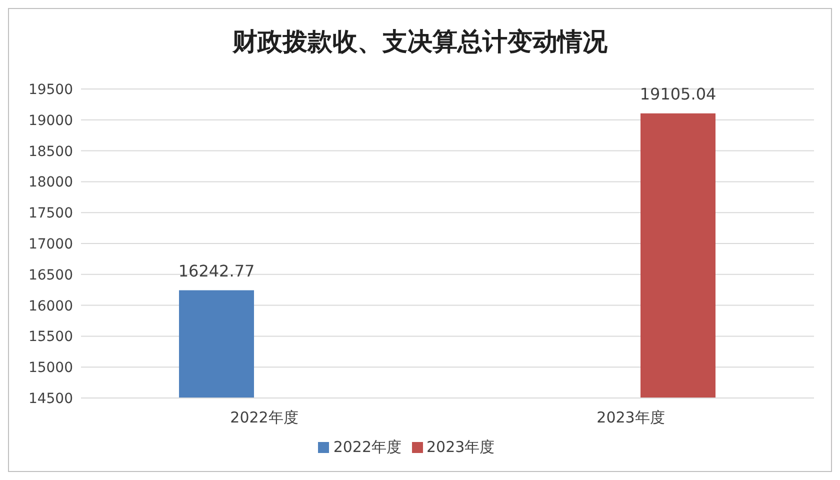 The width and height of the screenshot is (840, 480). I want to click on legend-label: 2022年度, so click(367, 447).